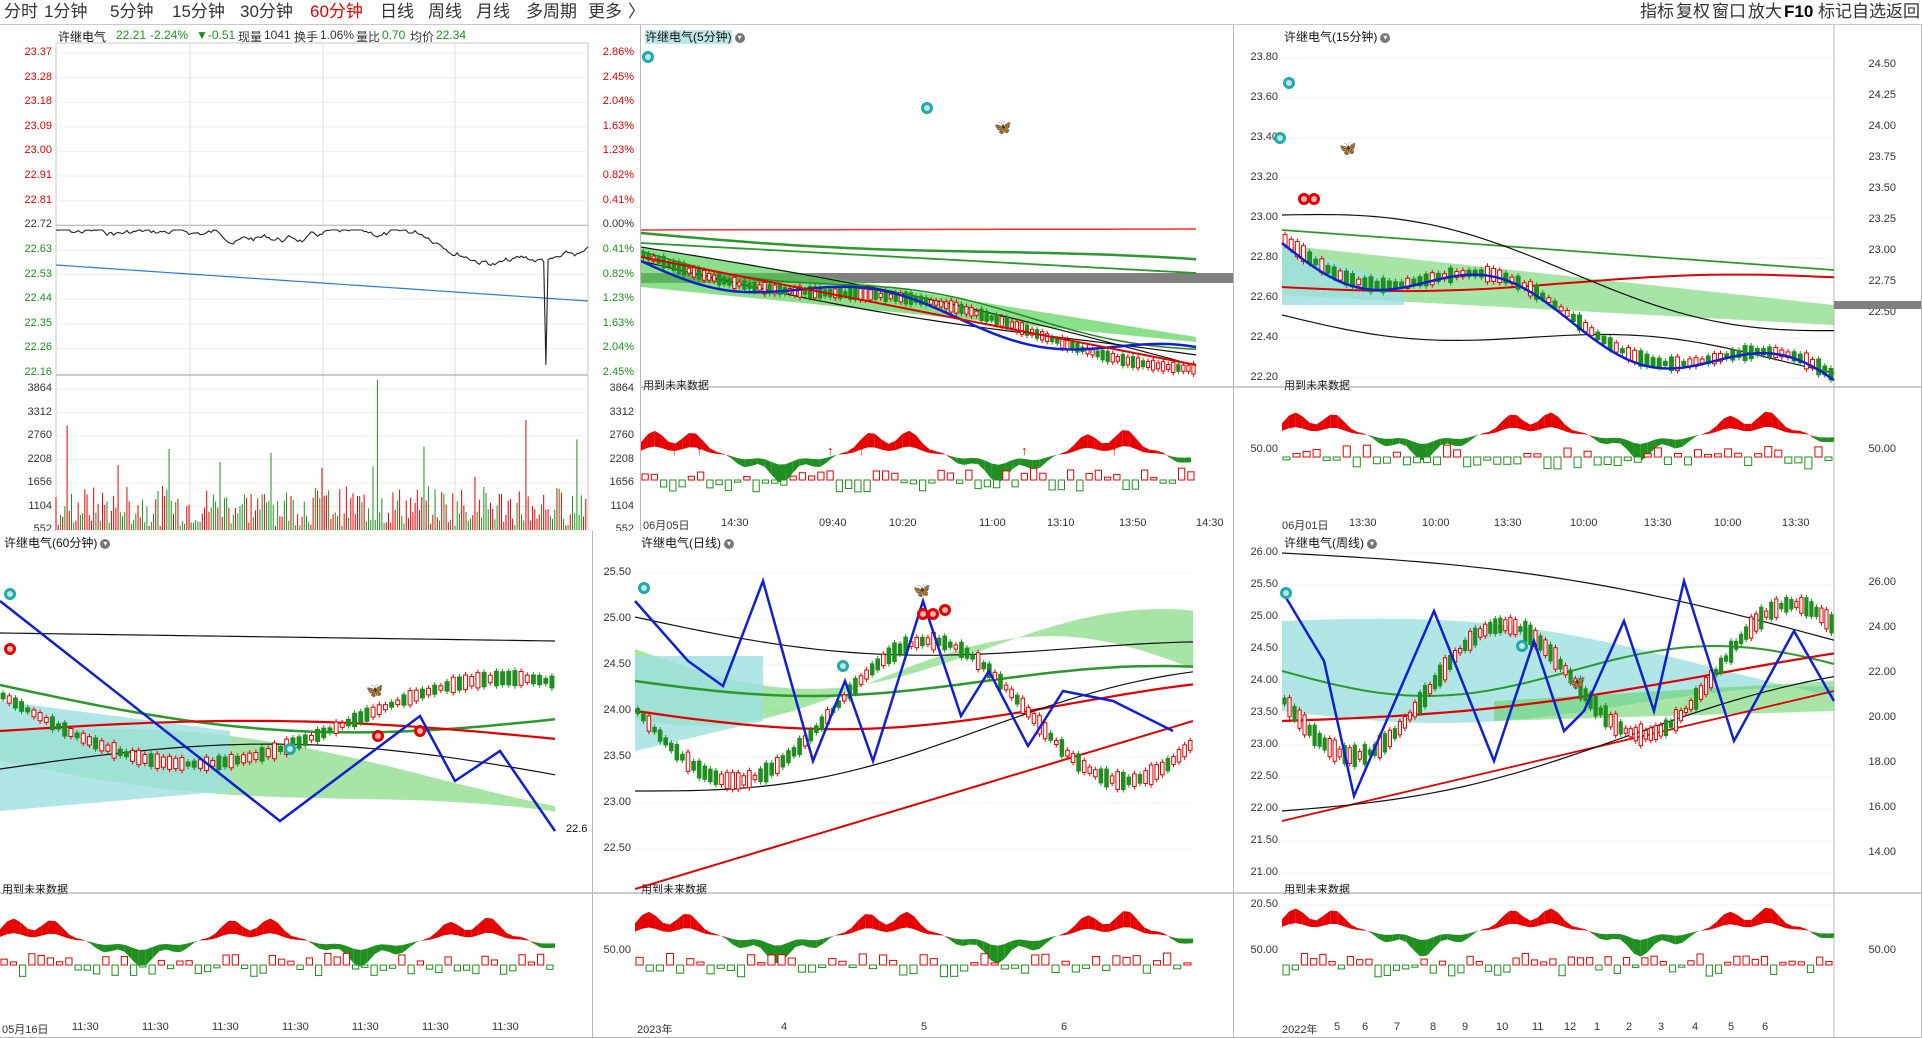  Describe the element at coordinates (336, 11) in the screenshot. I see `period-60min: 60分钟` at that location.